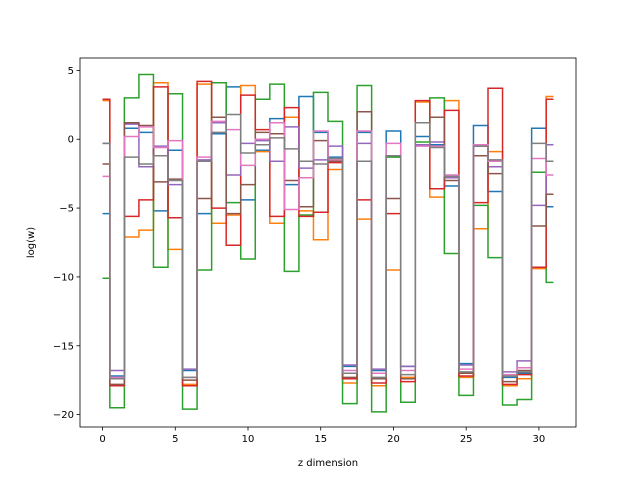 This screenshot has width=640, height=480. I want to click on x-axis-label: z dimension, so click(328, 463).